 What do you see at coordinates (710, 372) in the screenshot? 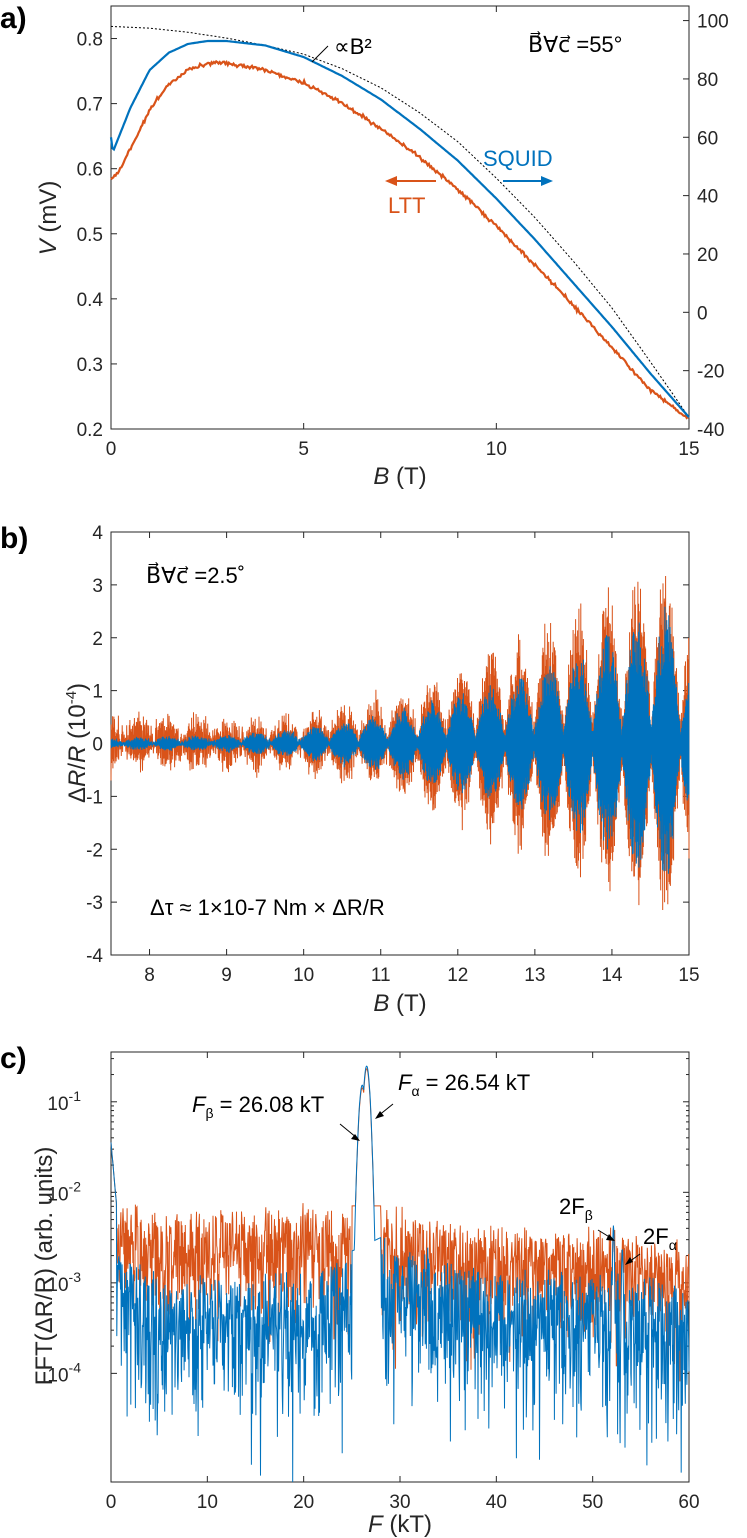
I see `panel-a-y2-tick-label: -20` at bounding box center [710, 372].